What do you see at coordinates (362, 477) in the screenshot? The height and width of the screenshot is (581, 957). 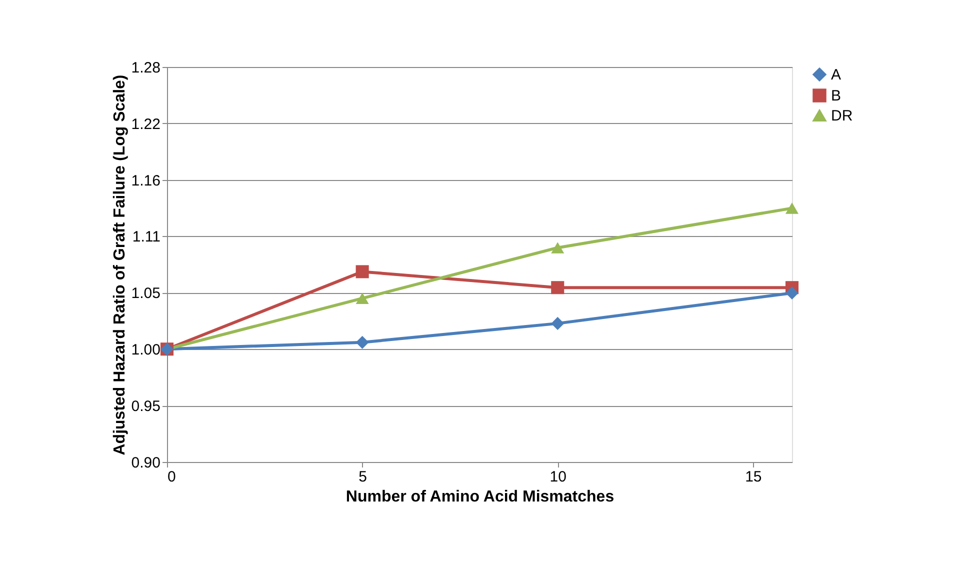 I see `x-tick-label: 5` at bounding box center [362, 477].